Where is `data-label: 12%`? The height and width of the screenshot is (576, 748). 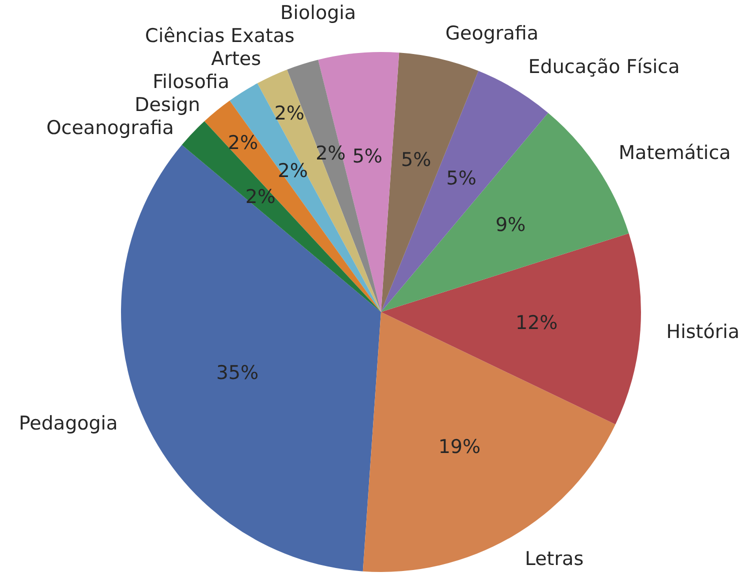 data-label: 12% is located at coordinates (537, 323).